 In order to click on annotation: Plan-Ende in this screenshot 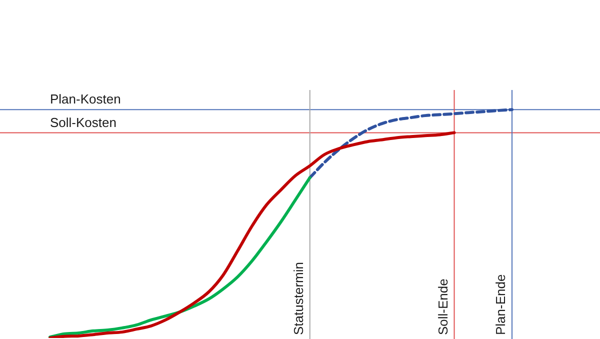, I will do `click(500, 304)`.